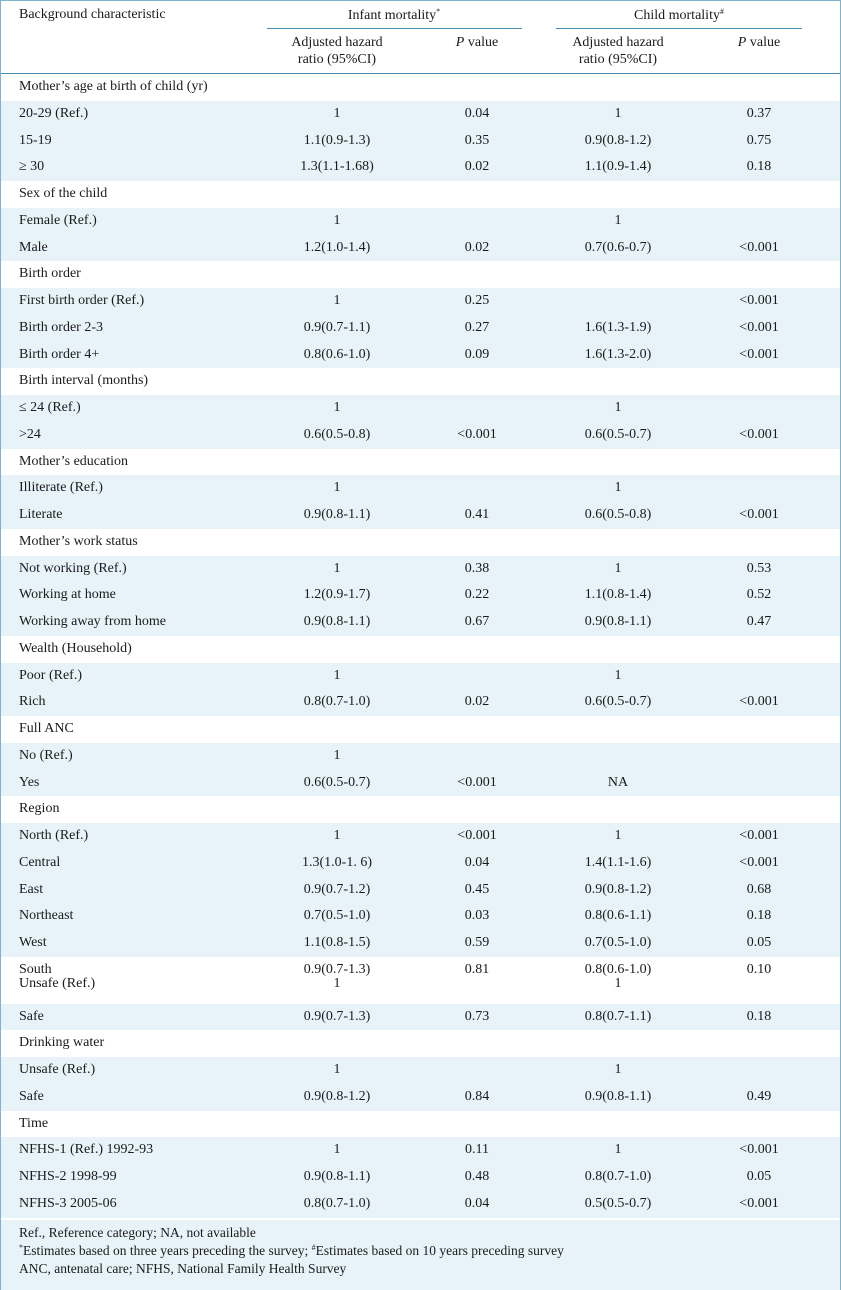  What do you see at coordinates (67, 595) in the screenshot?
I see `row-label: Working at home` at bounding box center [67, 595].